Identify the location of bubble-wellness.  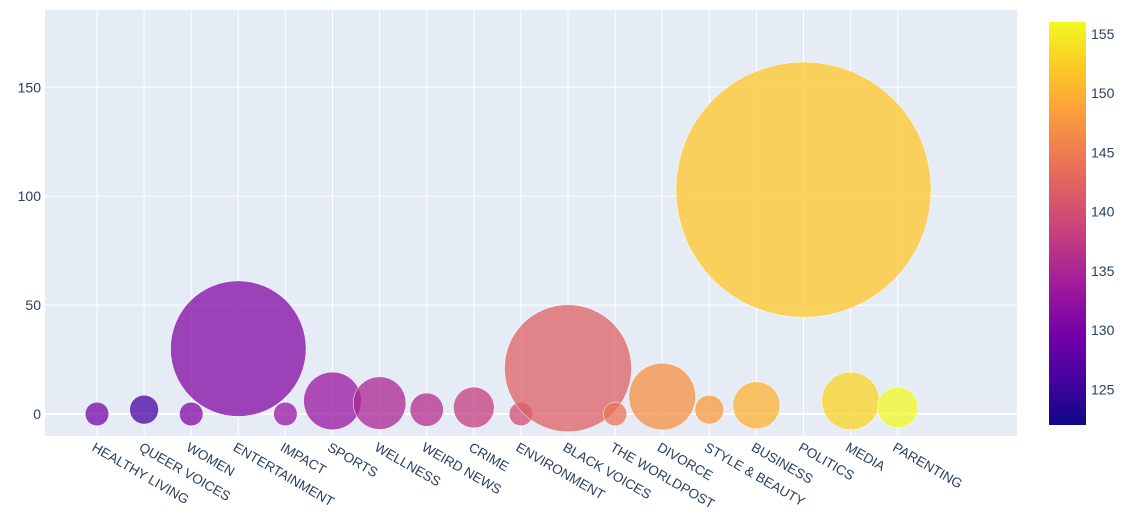
(379, 403).